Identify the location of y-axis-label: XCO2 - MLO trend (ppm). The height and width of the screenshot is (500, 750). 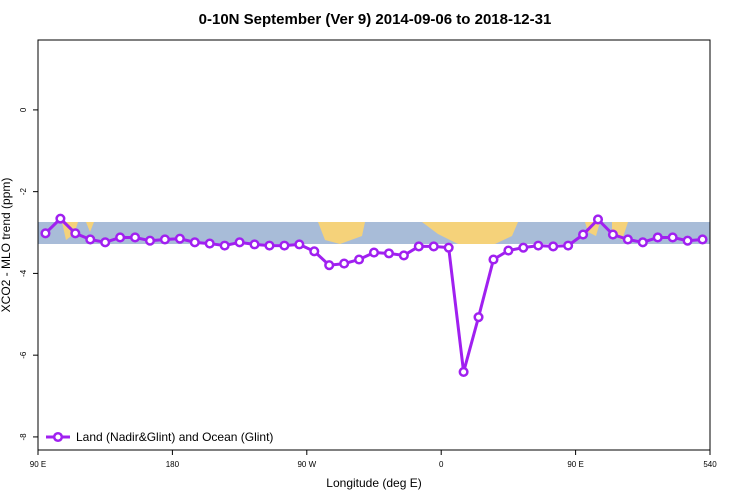
(6, 245).